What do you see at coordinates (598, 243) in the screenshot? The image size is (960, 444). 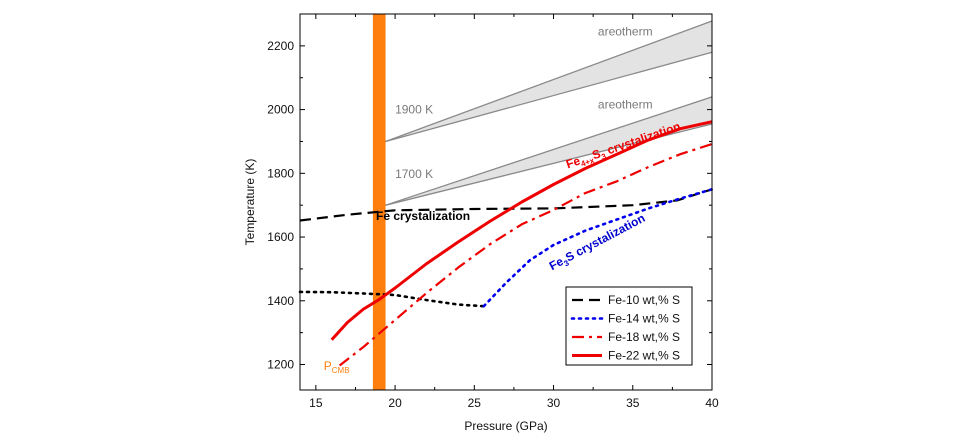 I see `annotation-6: Fe3S crystalization` at bounding box center [598, 243].